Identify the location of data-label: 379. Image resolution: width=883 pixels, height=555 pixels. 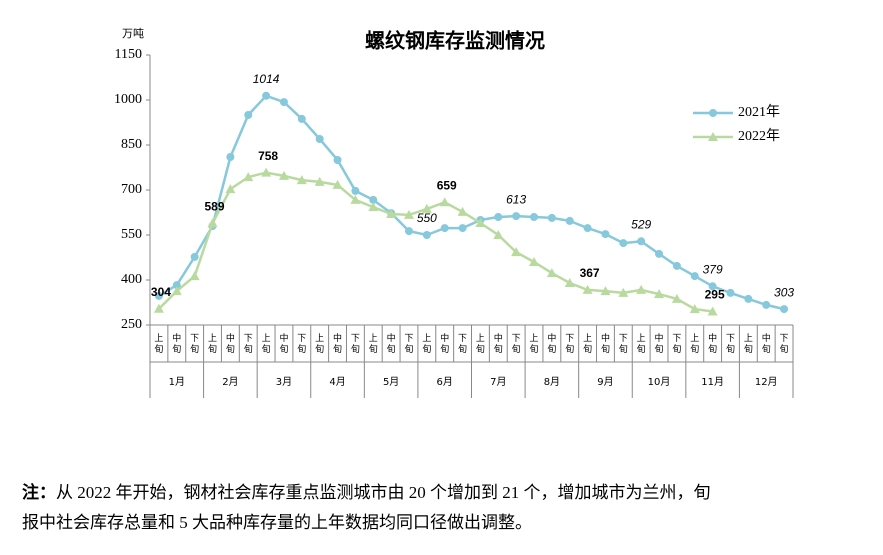
(713, 269).